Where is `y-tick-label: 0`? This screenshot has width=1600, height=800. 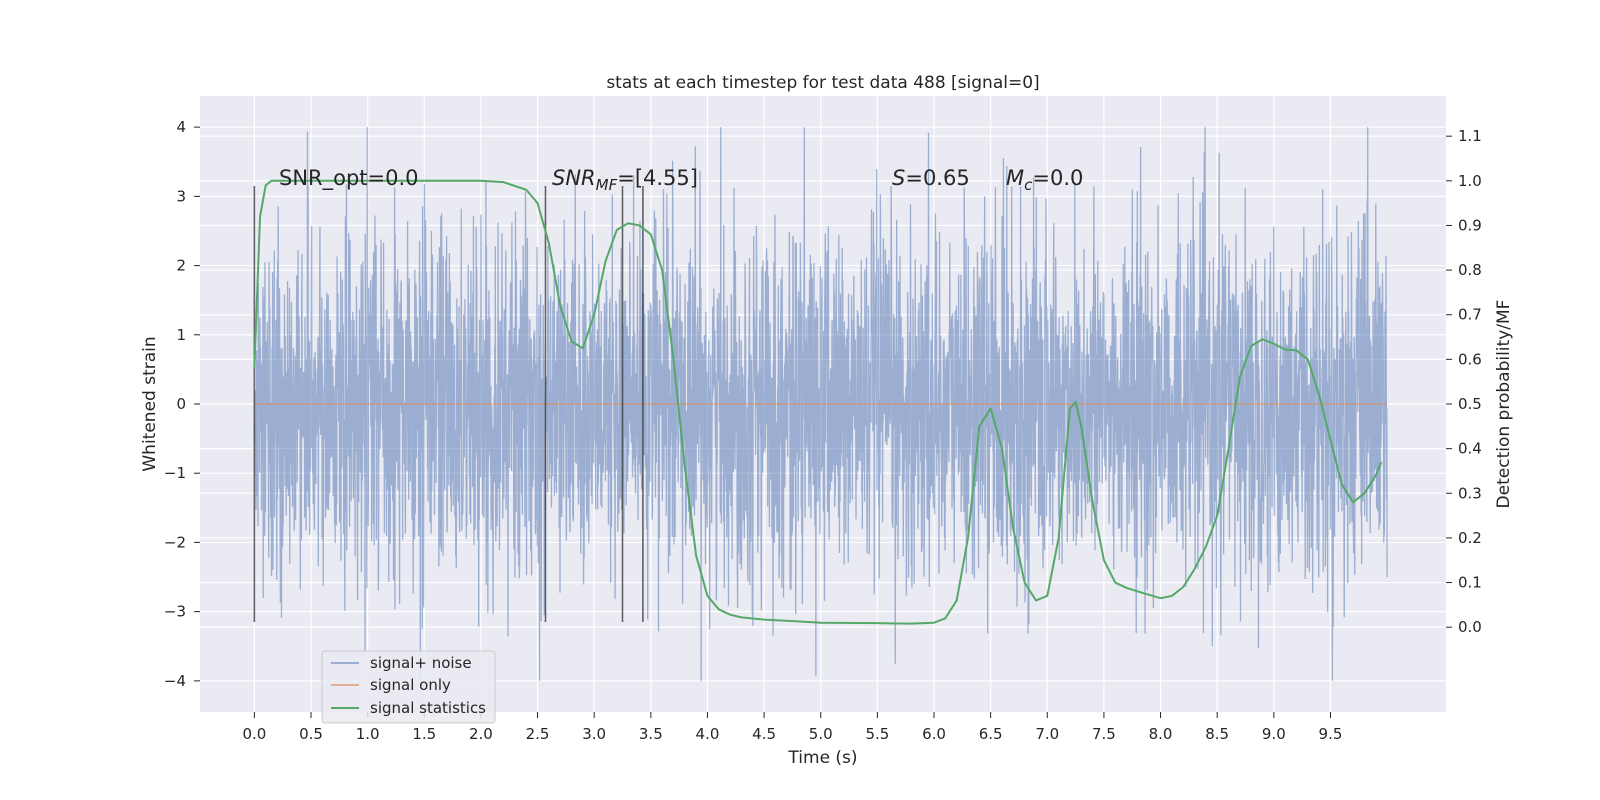
y-tick-label: 0 is located at coordinates (181, 404).